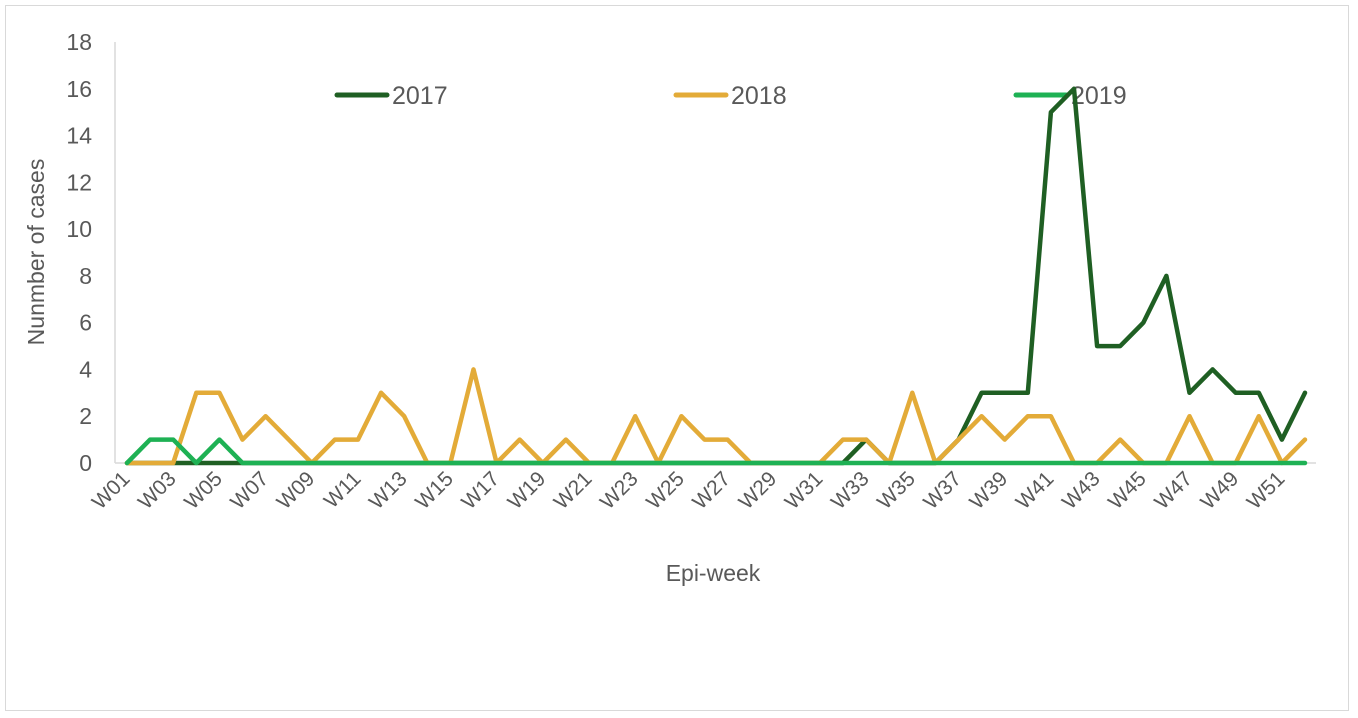 The height and width of the screenshot is (718, 1358). I want to click on x-tick-label: W49, so click(1219, 490).